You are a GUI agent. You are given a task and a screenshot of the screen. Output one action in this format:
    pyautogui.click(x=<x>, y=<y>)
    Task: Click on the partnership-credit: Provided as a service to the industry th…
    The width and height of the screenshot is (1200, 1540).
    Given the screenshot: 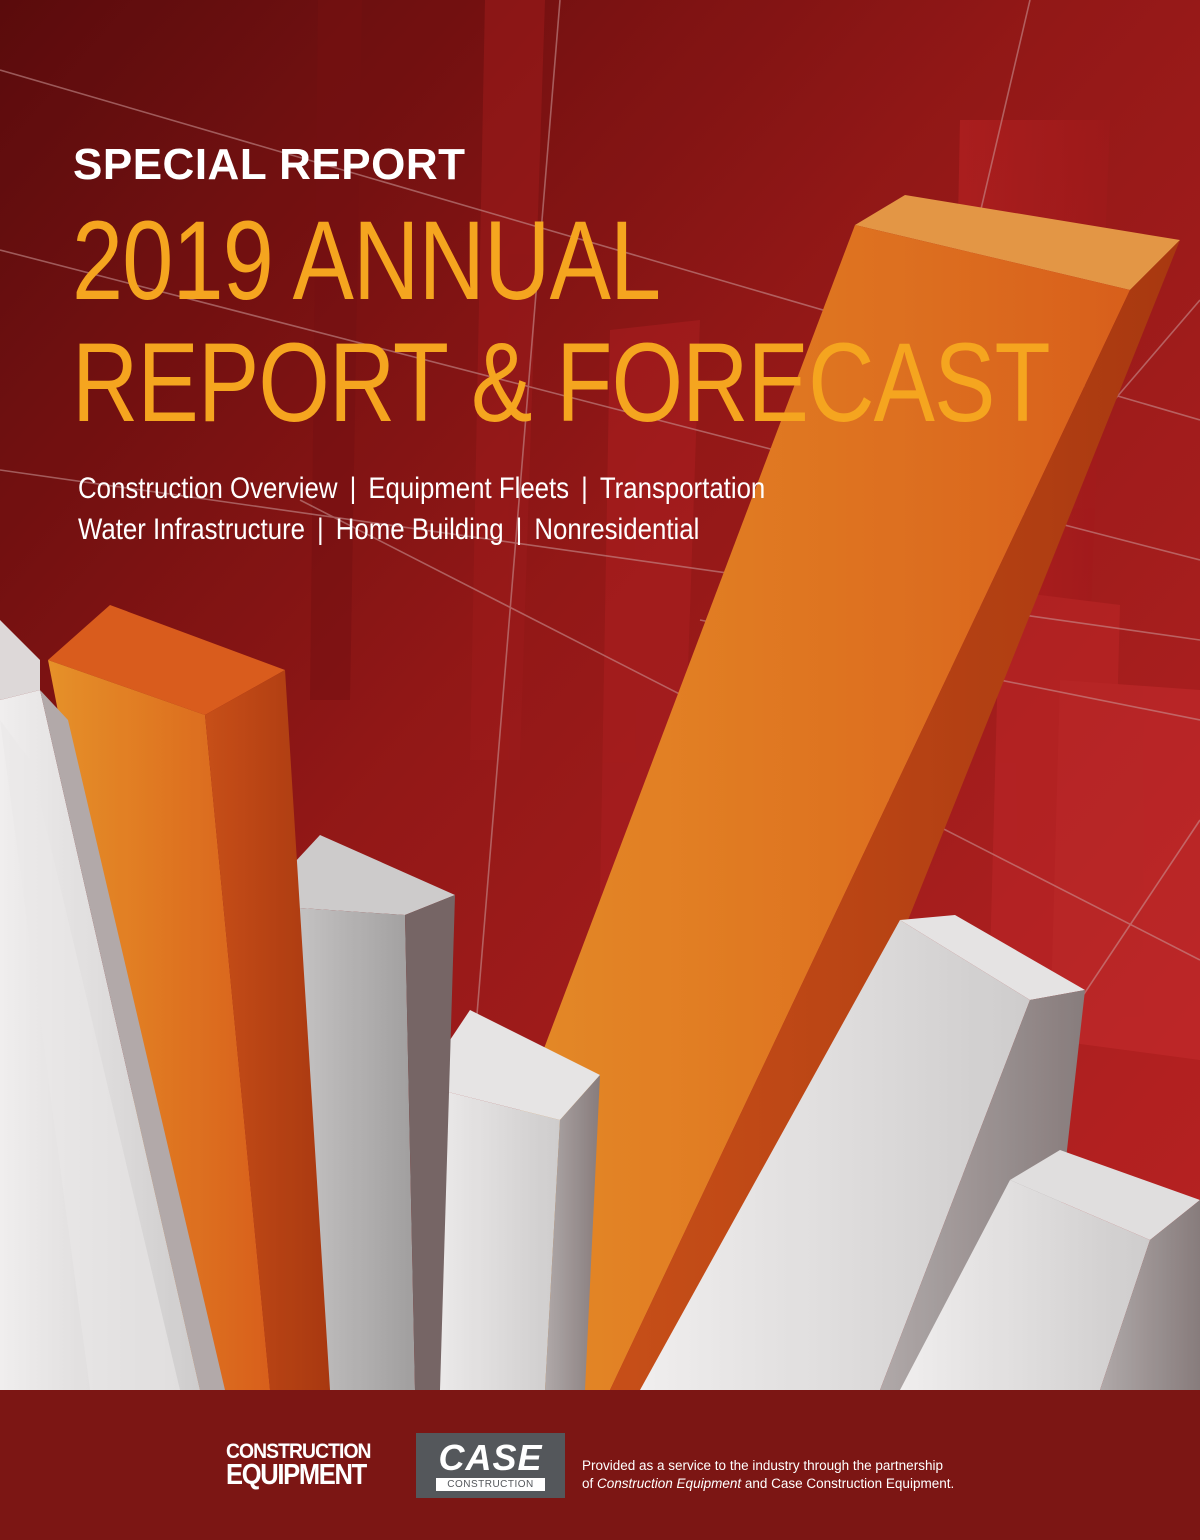 What is the action you would take?
    pyautogui.click(x=768, y=1475)
    